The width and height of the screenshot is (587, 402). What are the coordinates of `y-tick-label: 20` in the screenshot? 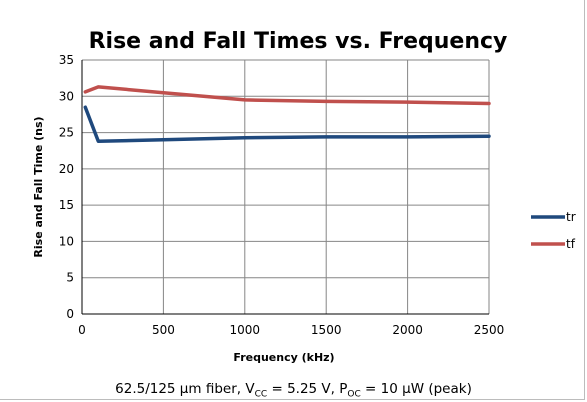 It's located at (66, 169).